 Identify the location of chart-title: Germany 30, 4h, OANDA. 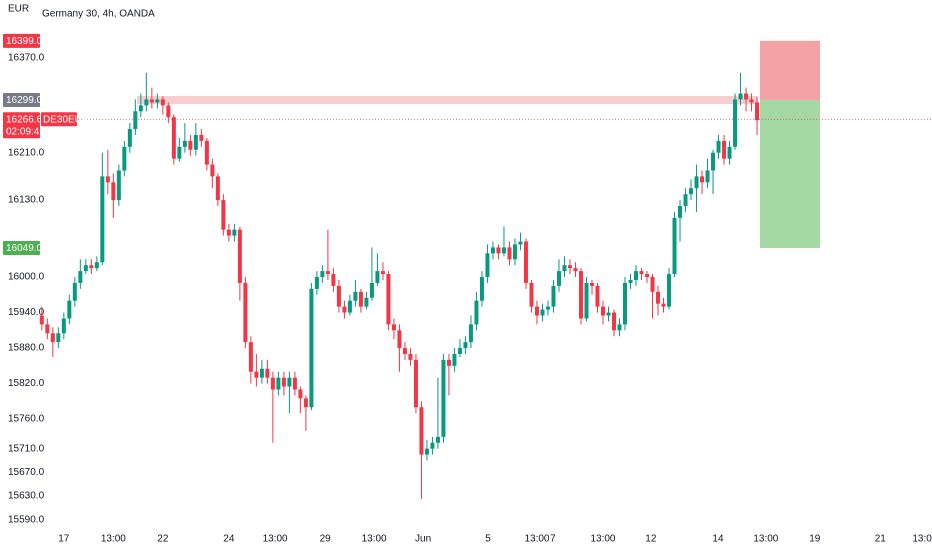
(98, 14).